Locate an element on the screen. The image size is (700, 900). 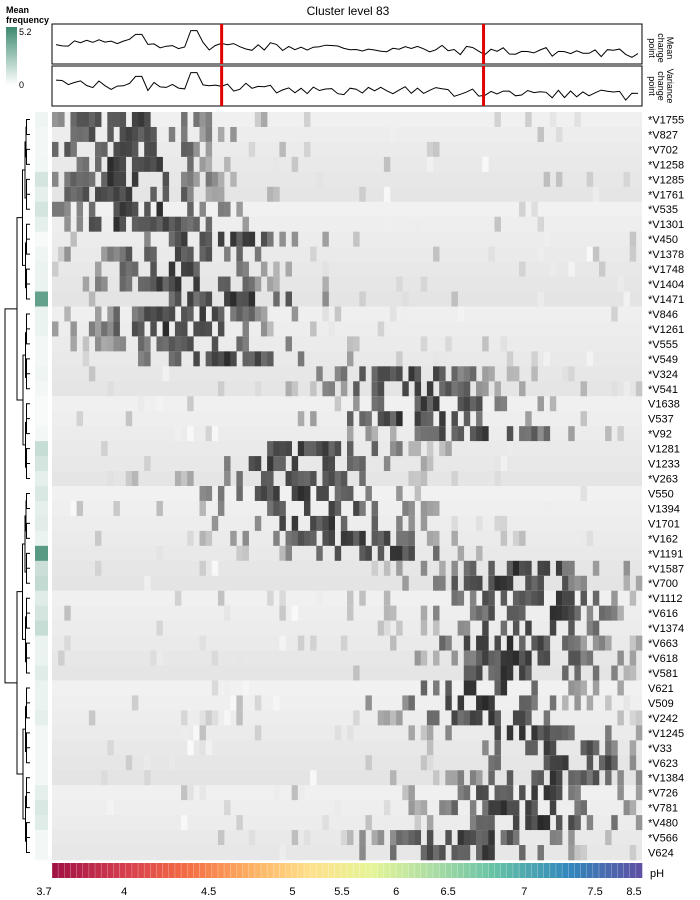
legend-gradient is located at coordinates (11, 56).